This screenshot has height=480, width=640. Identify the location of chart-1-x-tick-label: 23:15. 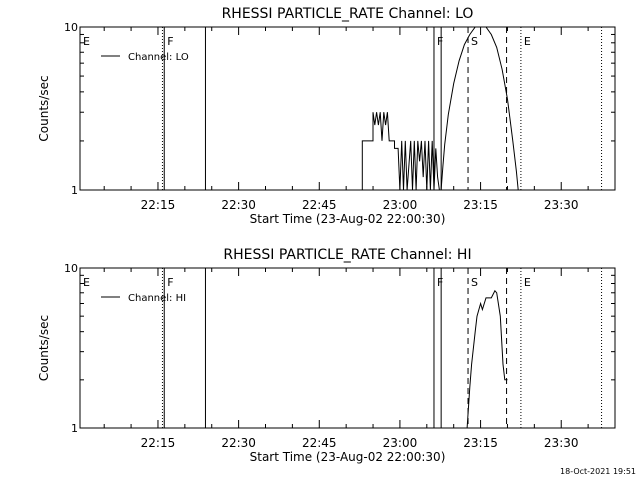
(480, 205).